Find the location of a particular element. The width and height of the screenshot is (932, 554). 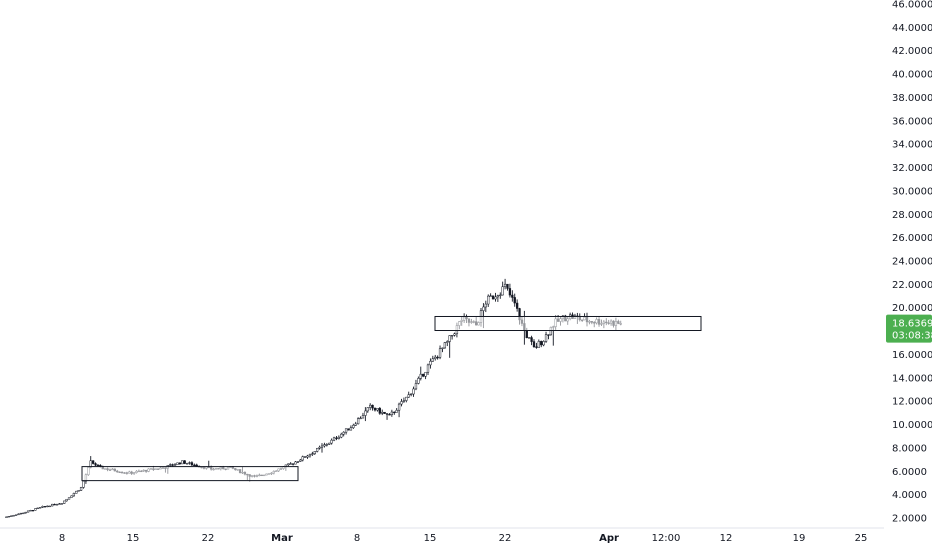

y-tick-label: 30.0000 is located at coordinates (912, 191).